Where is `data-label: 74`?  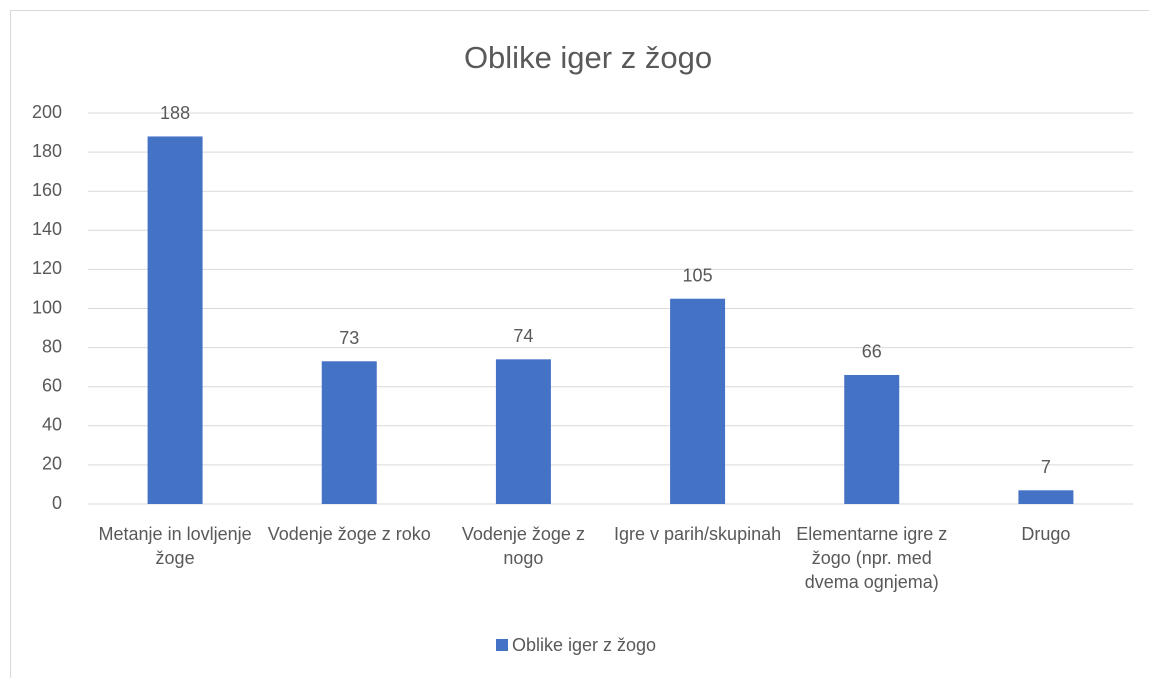 data-label: 74 is located at coordinates (523, 336).